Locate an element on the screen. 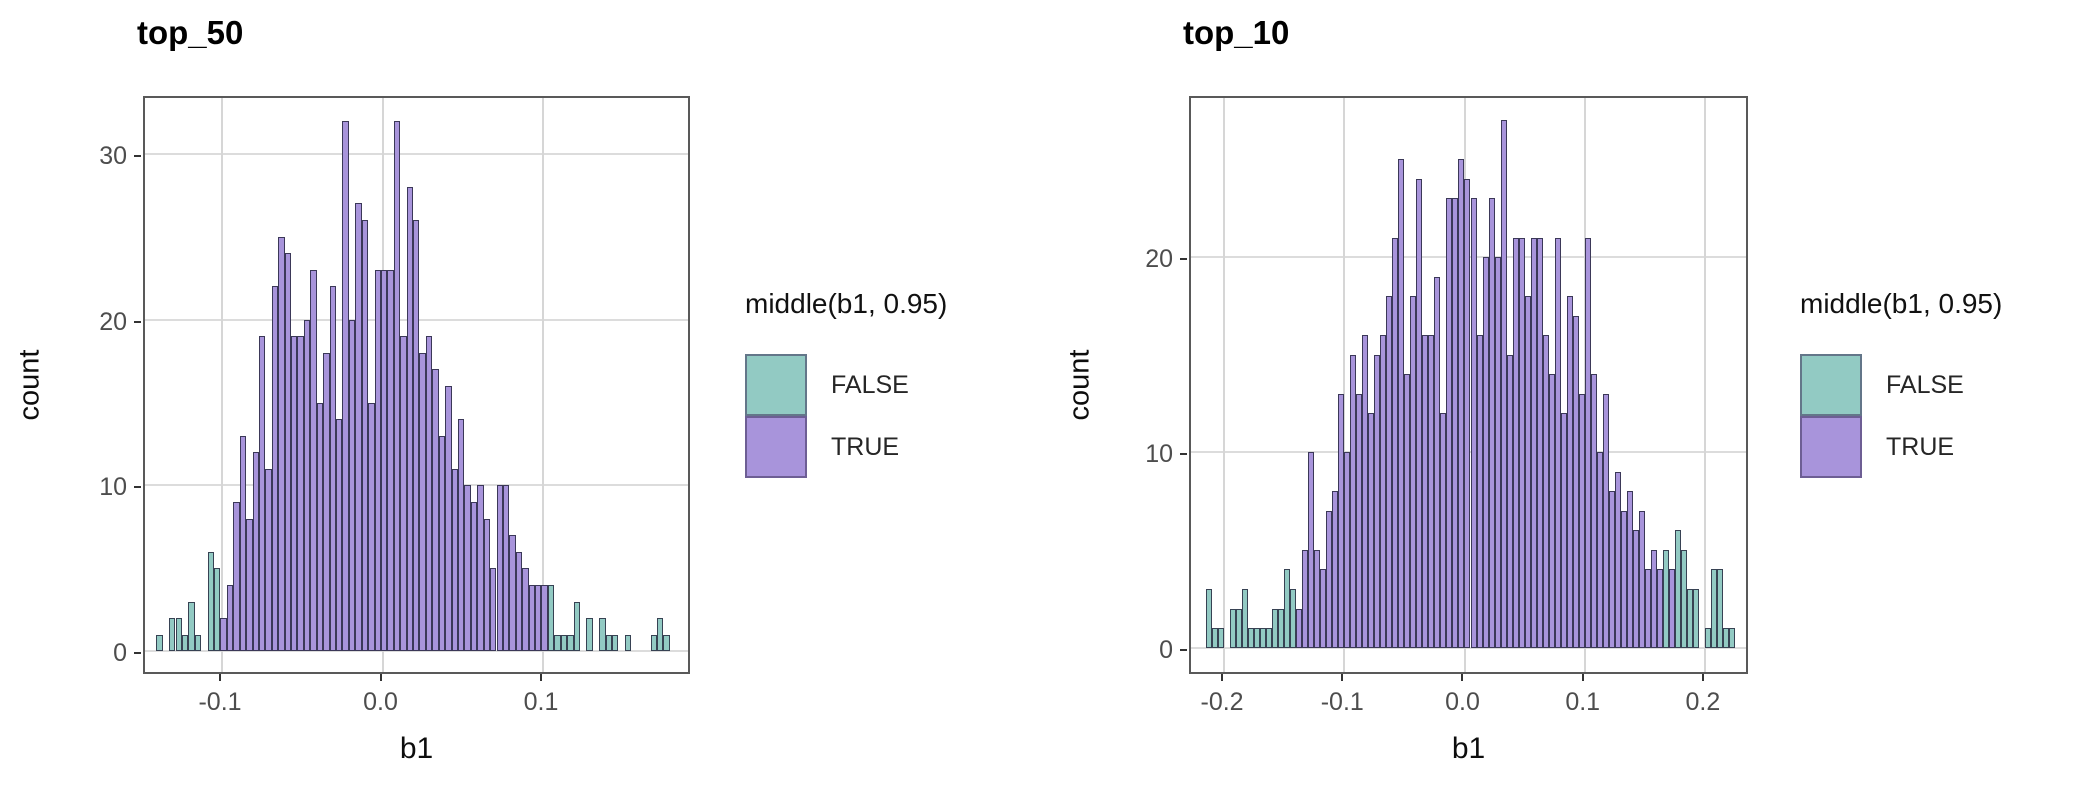  legend-swatch-false is located at coordinates (1831, 385).